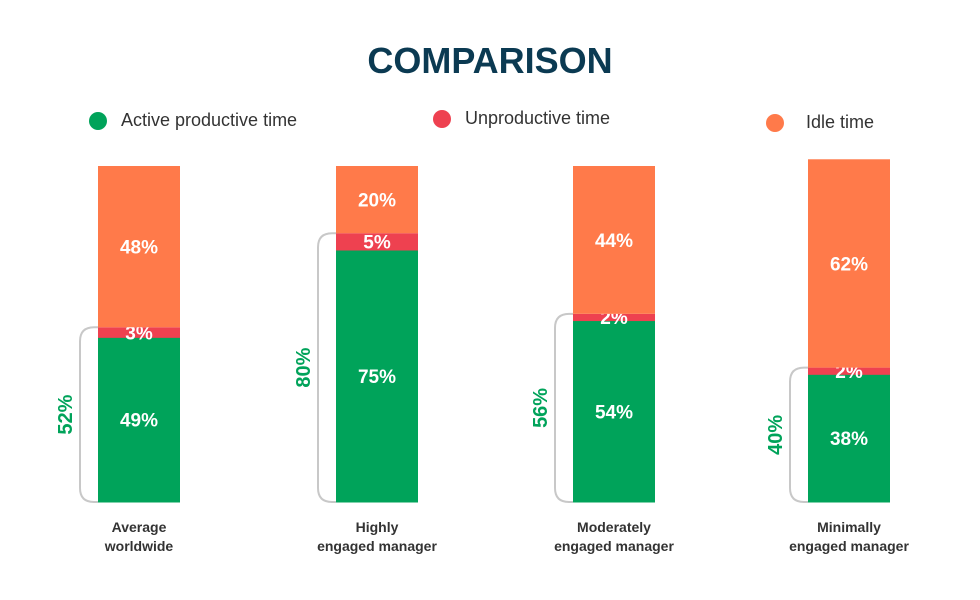 The image size is (980, 600). I want to click on data-label: 5%, so click(377, 243).